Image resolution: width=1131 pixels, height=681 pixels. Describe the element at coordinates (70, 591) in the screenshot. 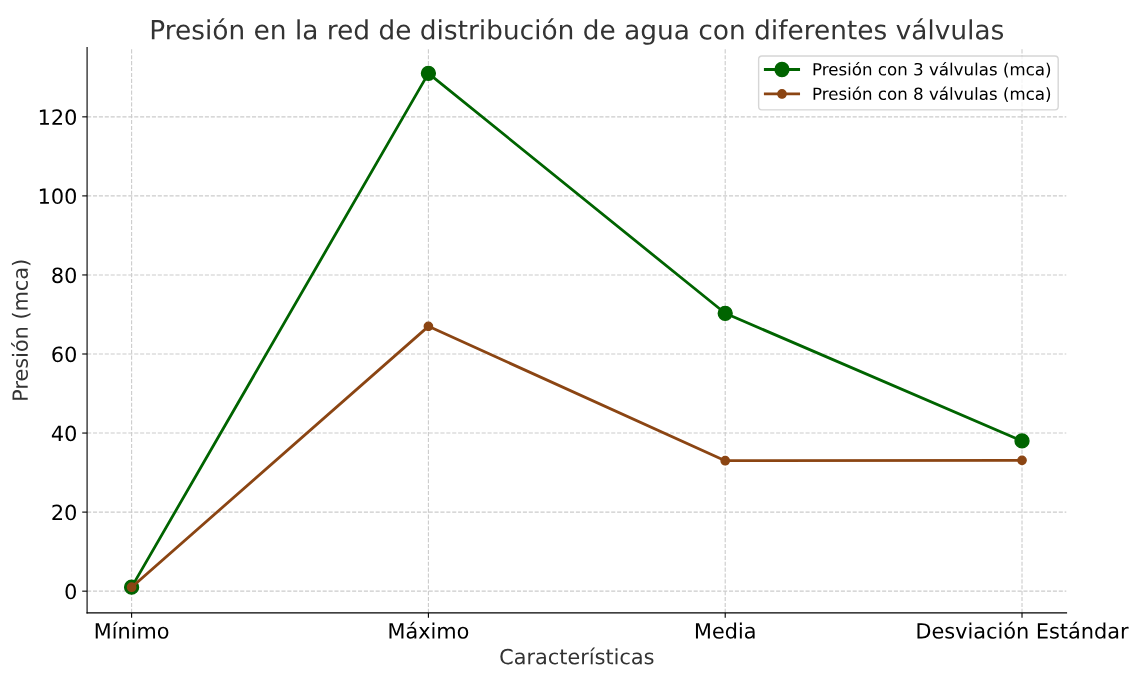

I see `y-tick-label: 0` at that location.